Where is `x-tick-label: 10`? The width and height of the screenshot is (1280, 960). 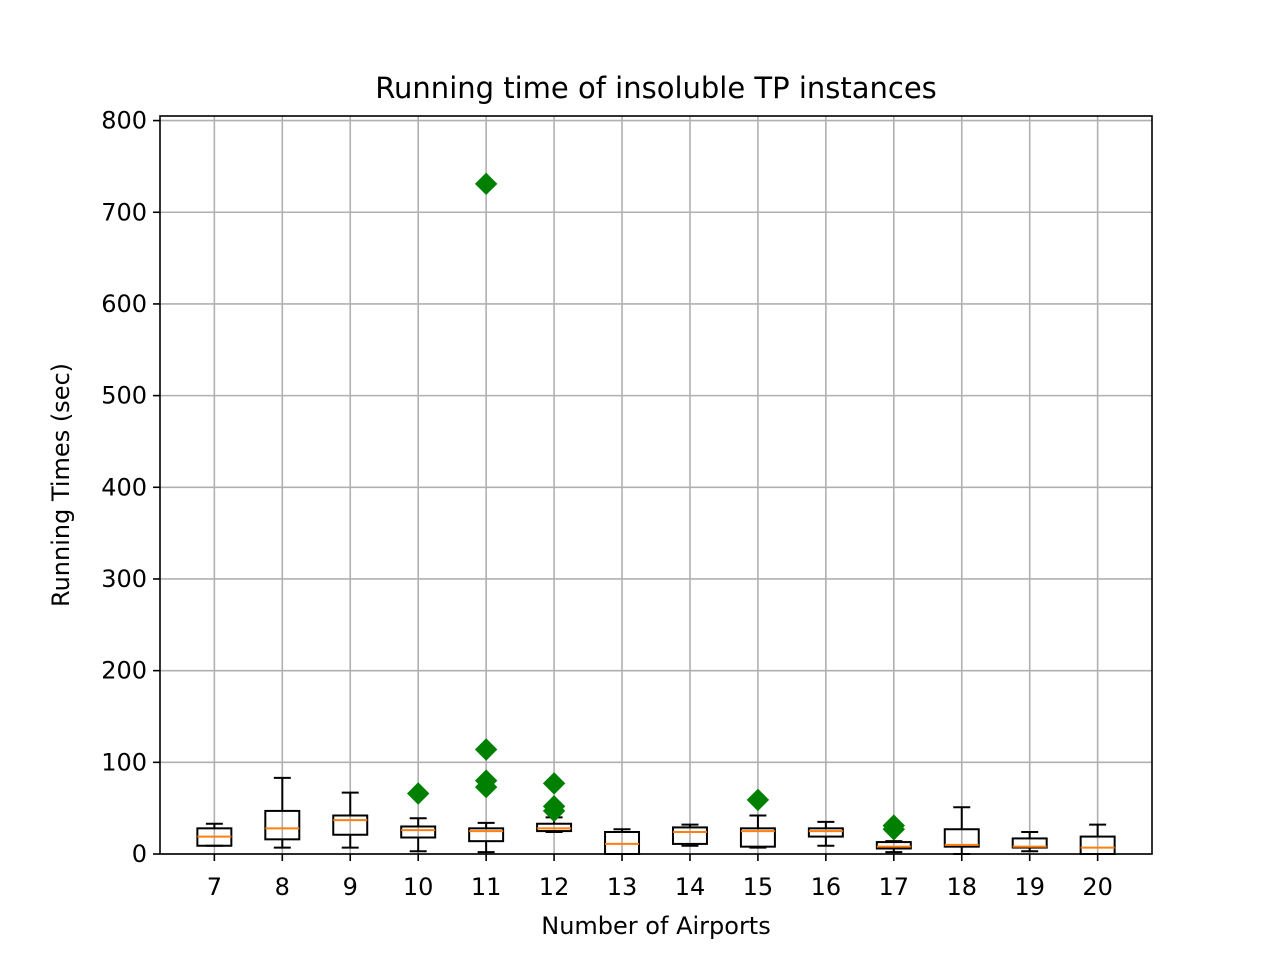 x-tick-label: 10 is located at coordinates (418, 887).